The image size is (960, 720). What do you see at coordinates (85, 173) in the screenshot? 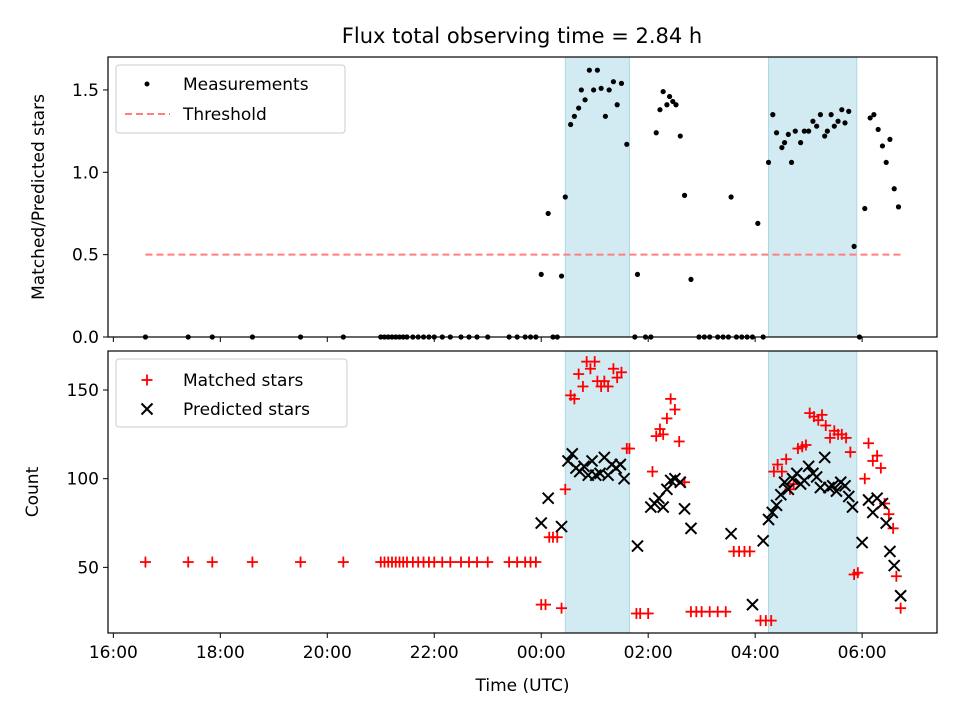
I see `top-y-tick-label: 1.0` at bounding box center [85, 173].